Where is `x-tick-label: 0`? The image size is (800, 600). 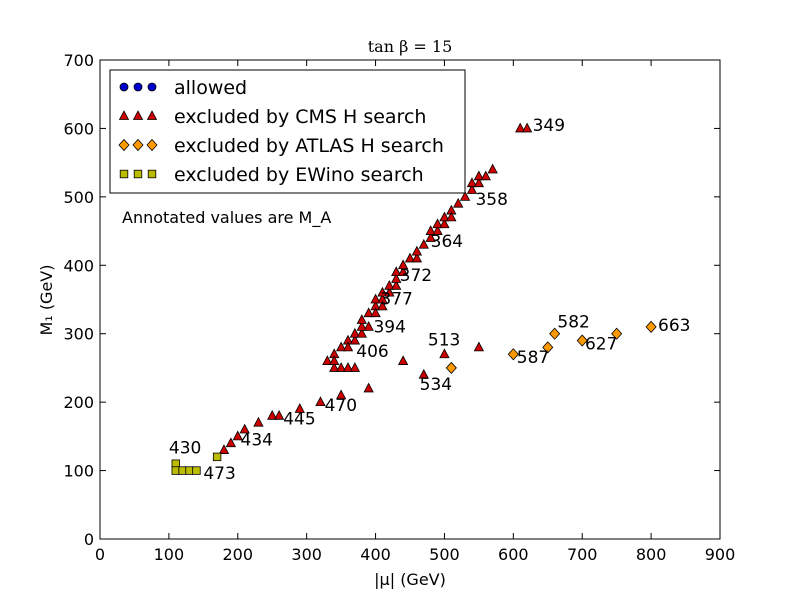 x-tick-label: 0 is located at coordinates (100, 554).